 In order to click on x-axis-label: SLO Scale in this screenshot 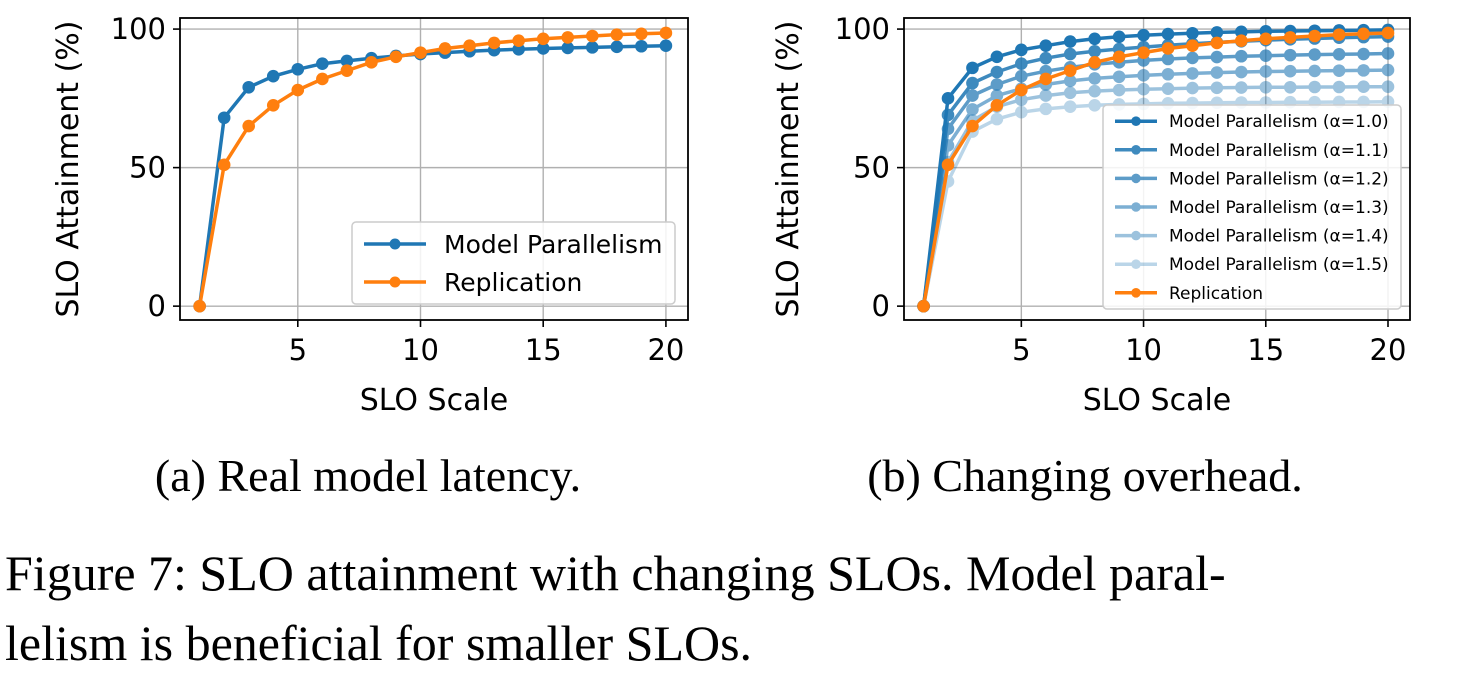, I will do `click(1157, 400)`.